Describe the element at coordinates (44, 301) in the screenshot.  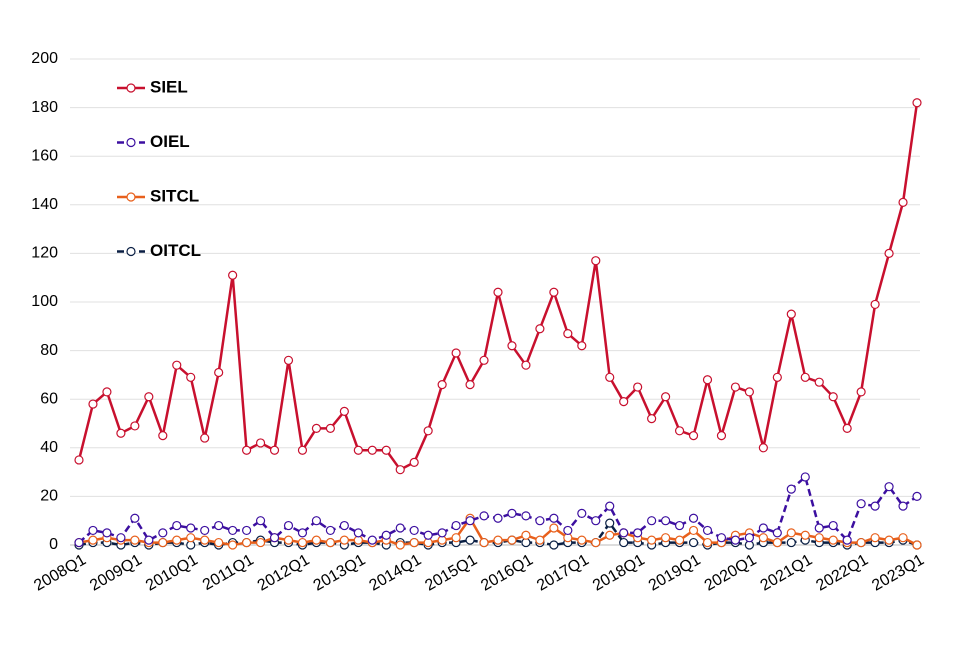
I see `y-tick-label: 100` at that location.